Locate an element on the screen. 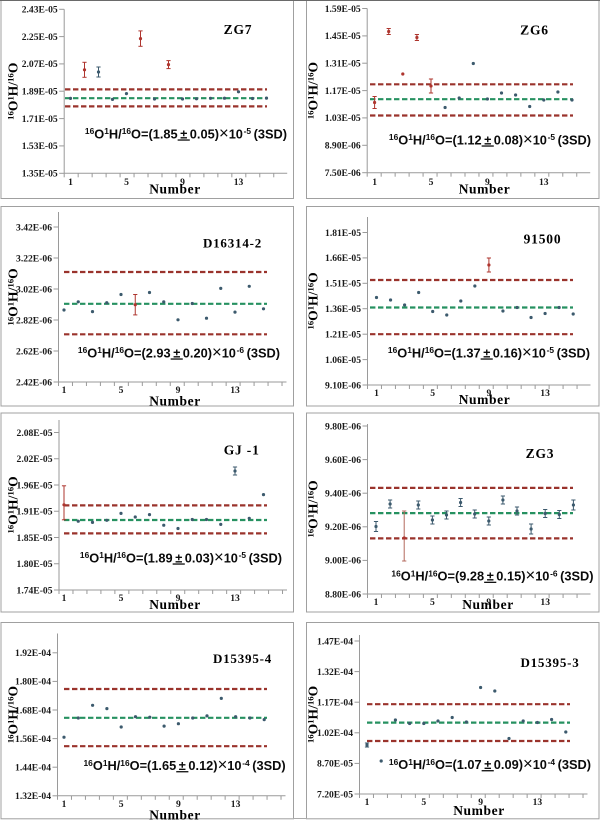 The height and width of the screenshot is (821, 600). svg-text: 7.20E-05 is located at coordinates (335, 794).